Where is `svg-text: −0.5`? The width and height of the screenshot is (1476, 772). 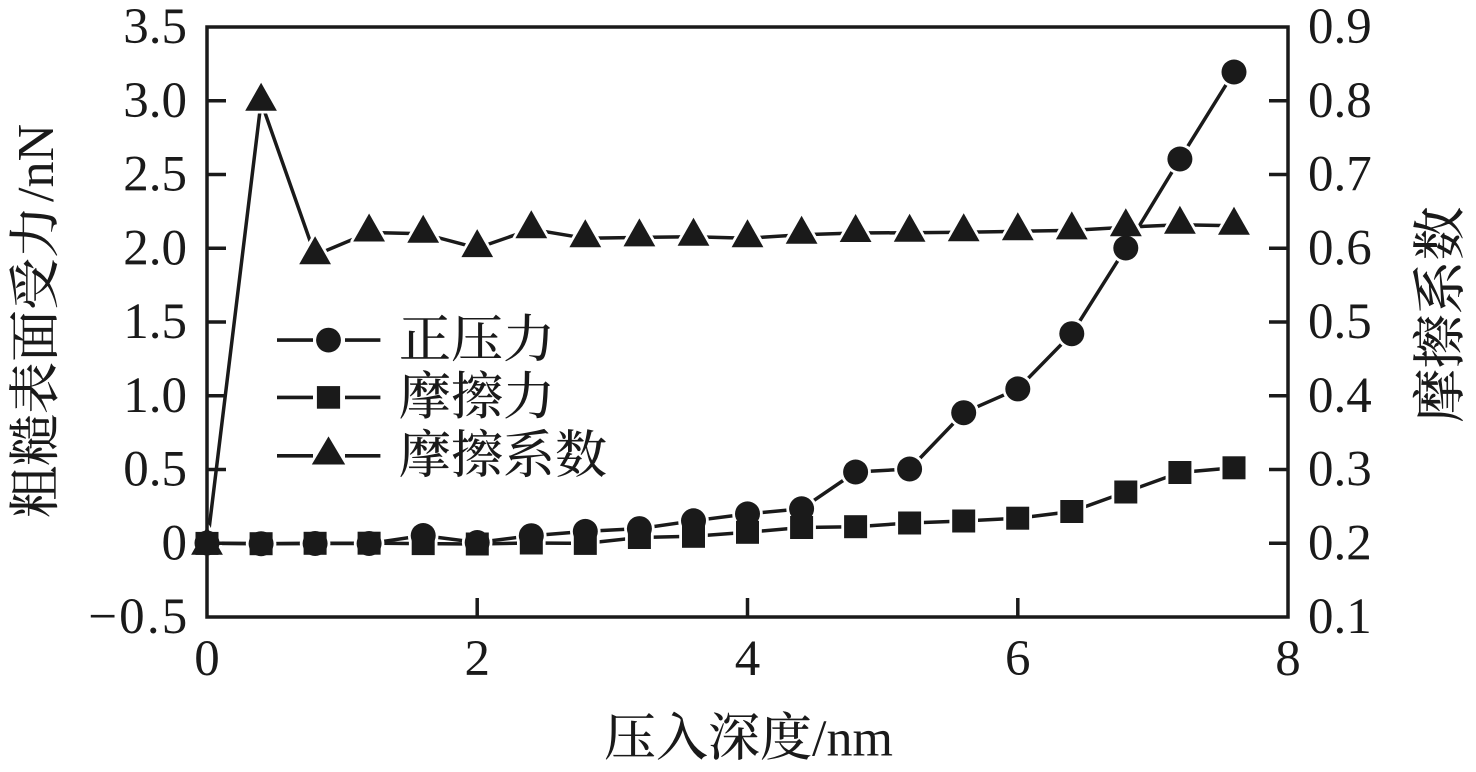 svg-text: −0.5 is located at coordinates (138, 617).